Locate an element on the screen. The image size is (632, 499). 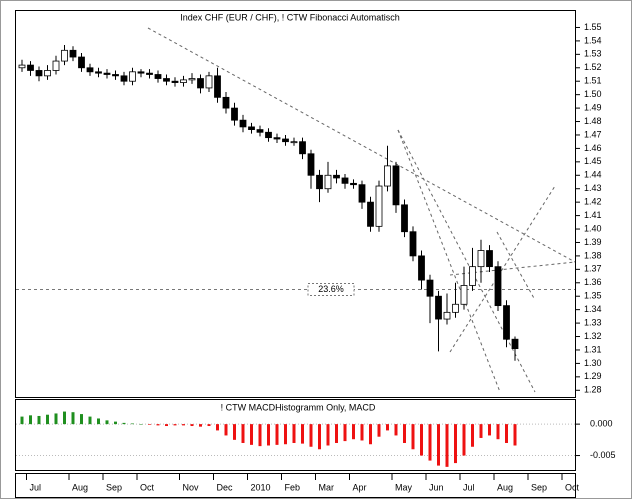
y-tick-label: 1.44 is located at coordinates (593, 175).